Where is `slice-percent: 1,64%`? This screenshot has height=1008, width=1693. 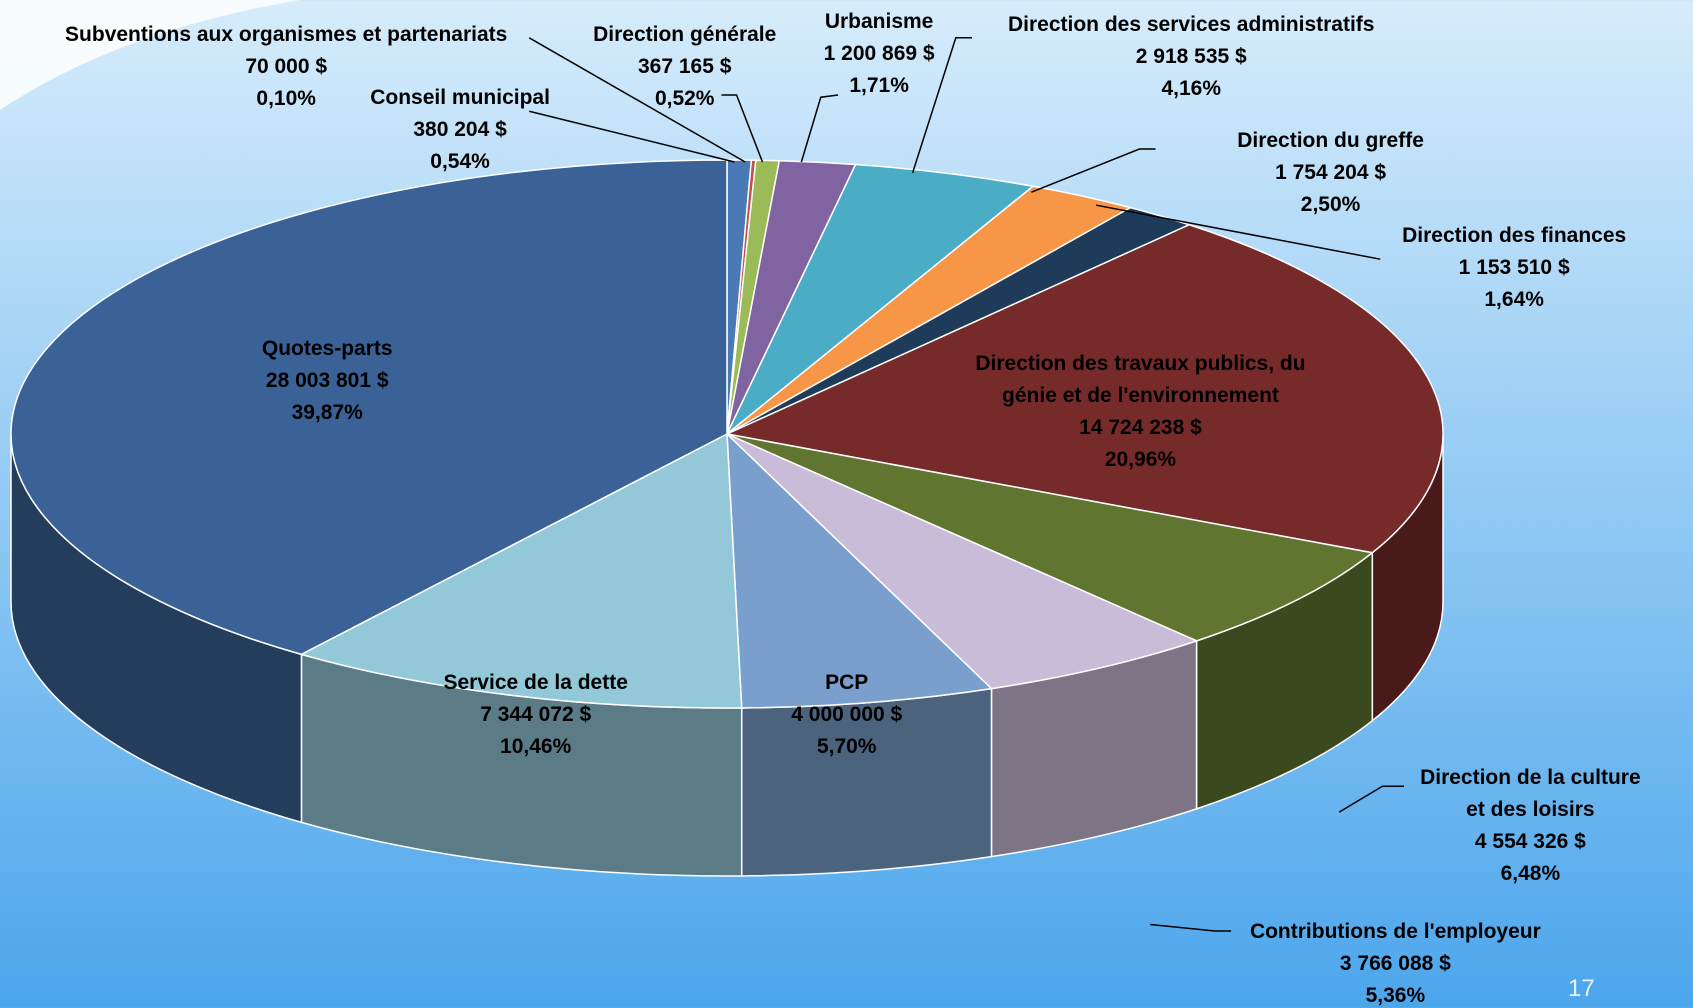
slice-percent: 1,64% is located at coordinates (1514, 300).